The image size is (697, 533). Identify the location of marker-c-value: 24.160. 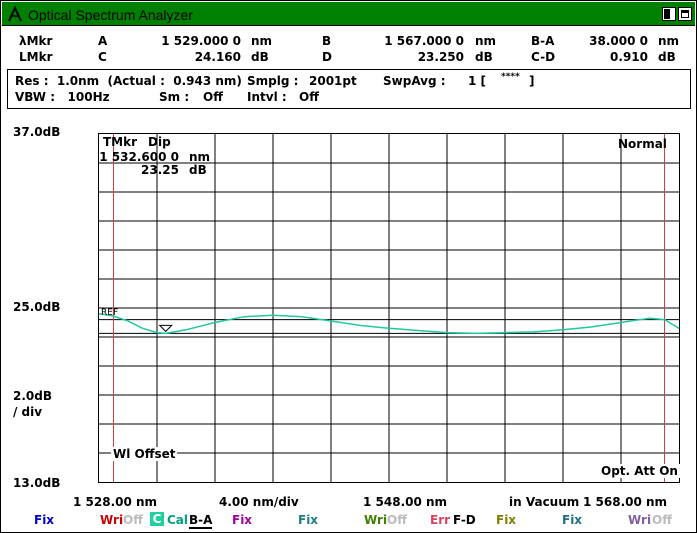
(217, 57).